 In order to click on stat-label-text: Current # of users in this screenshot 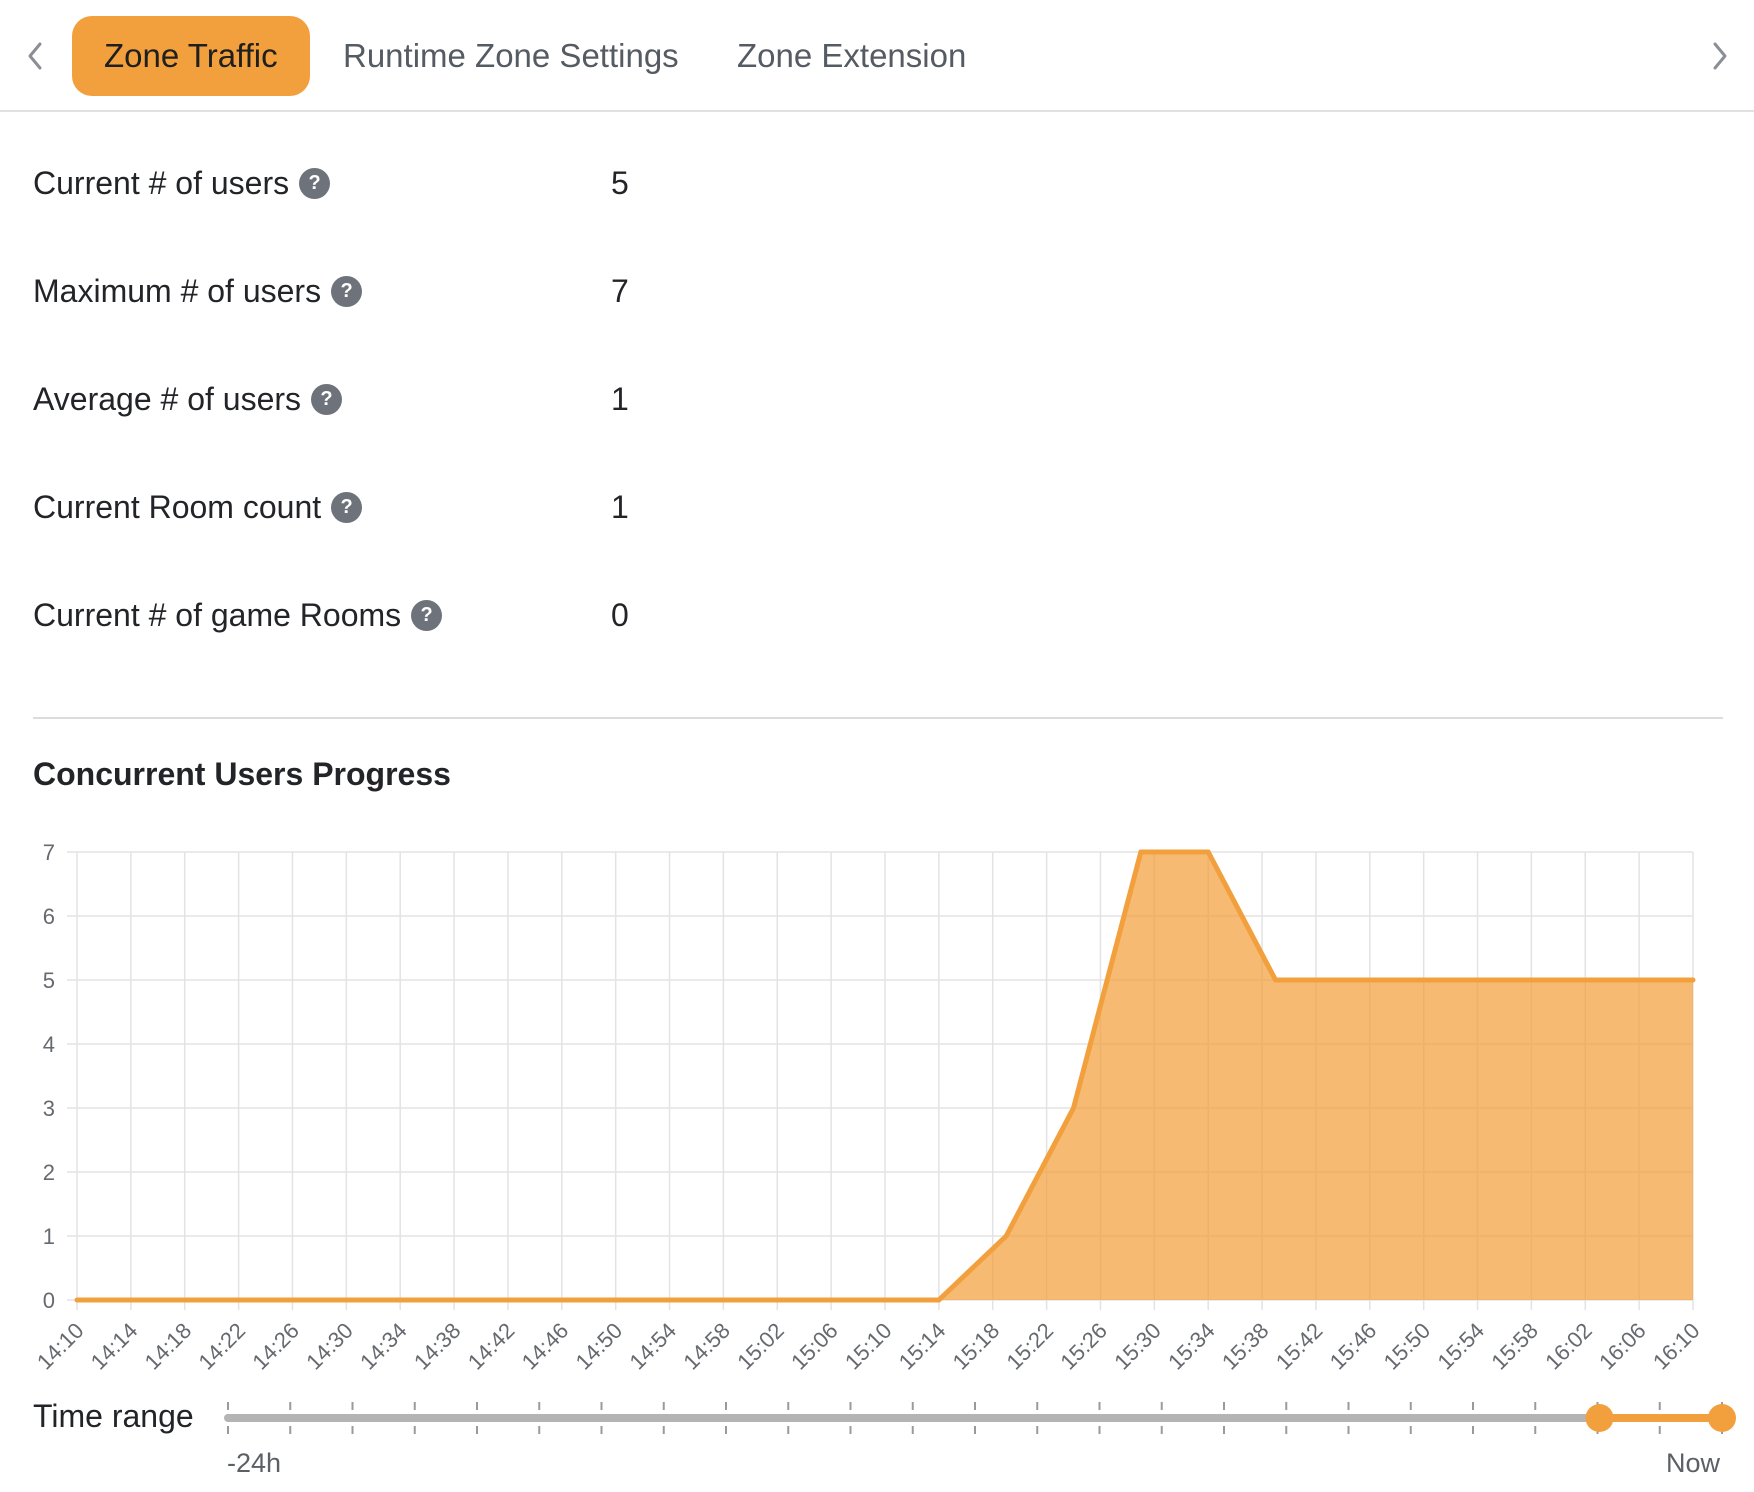, I will do `click(161, 183)`.